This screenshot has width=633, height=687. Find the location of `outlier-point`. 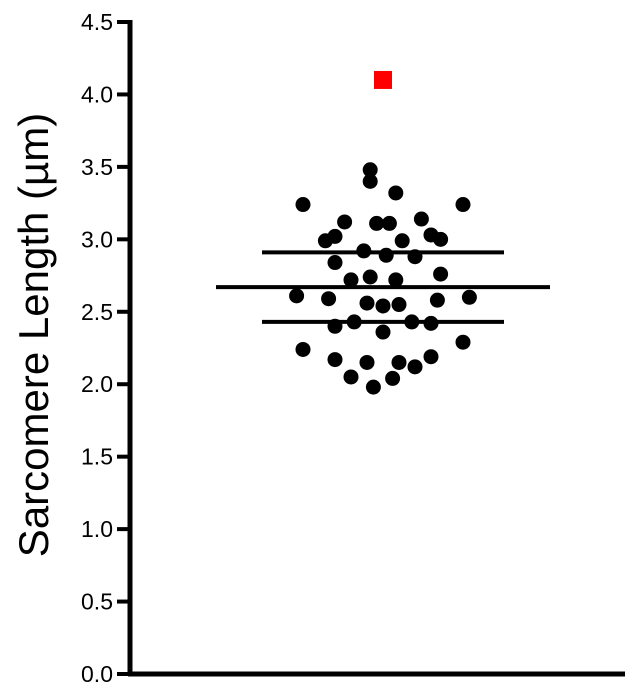

outlier-point is located at coordinates (383, 79).